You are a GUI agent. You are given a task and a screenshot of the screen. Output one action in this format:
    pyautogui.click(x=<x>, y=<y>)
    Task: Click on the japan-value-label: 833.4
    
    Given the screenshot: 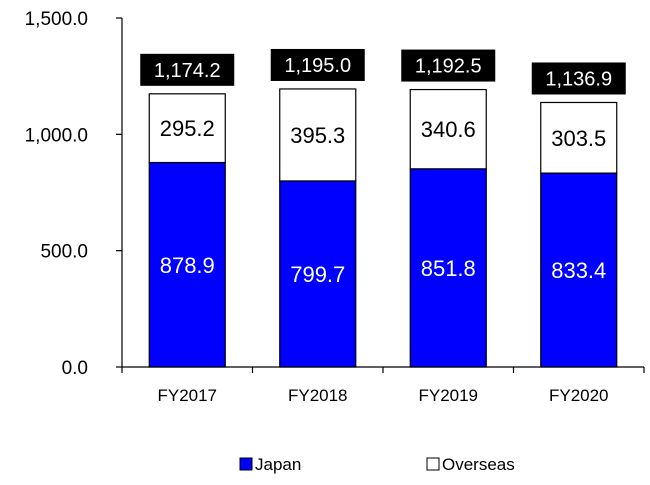 What is the action you would take?
    pyautogui.click(x=578, y=270)
    